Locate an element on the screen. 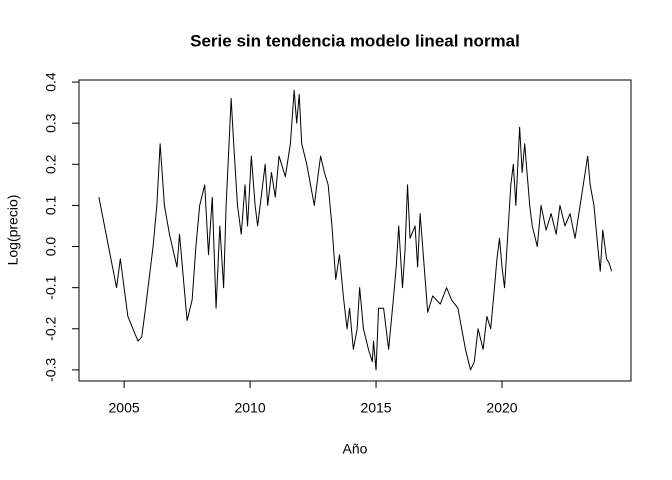 The image size is (672, 480). x-tick-label: 2010 is located at coordinates (249, 408).